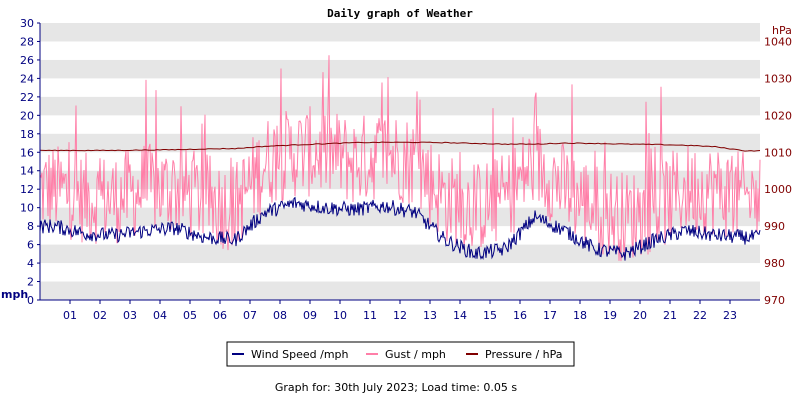 The image size is (800, 400). Describe the element at coordinates (27, 134) in the screenshot. I see `left-tick-label: 18` at that location.